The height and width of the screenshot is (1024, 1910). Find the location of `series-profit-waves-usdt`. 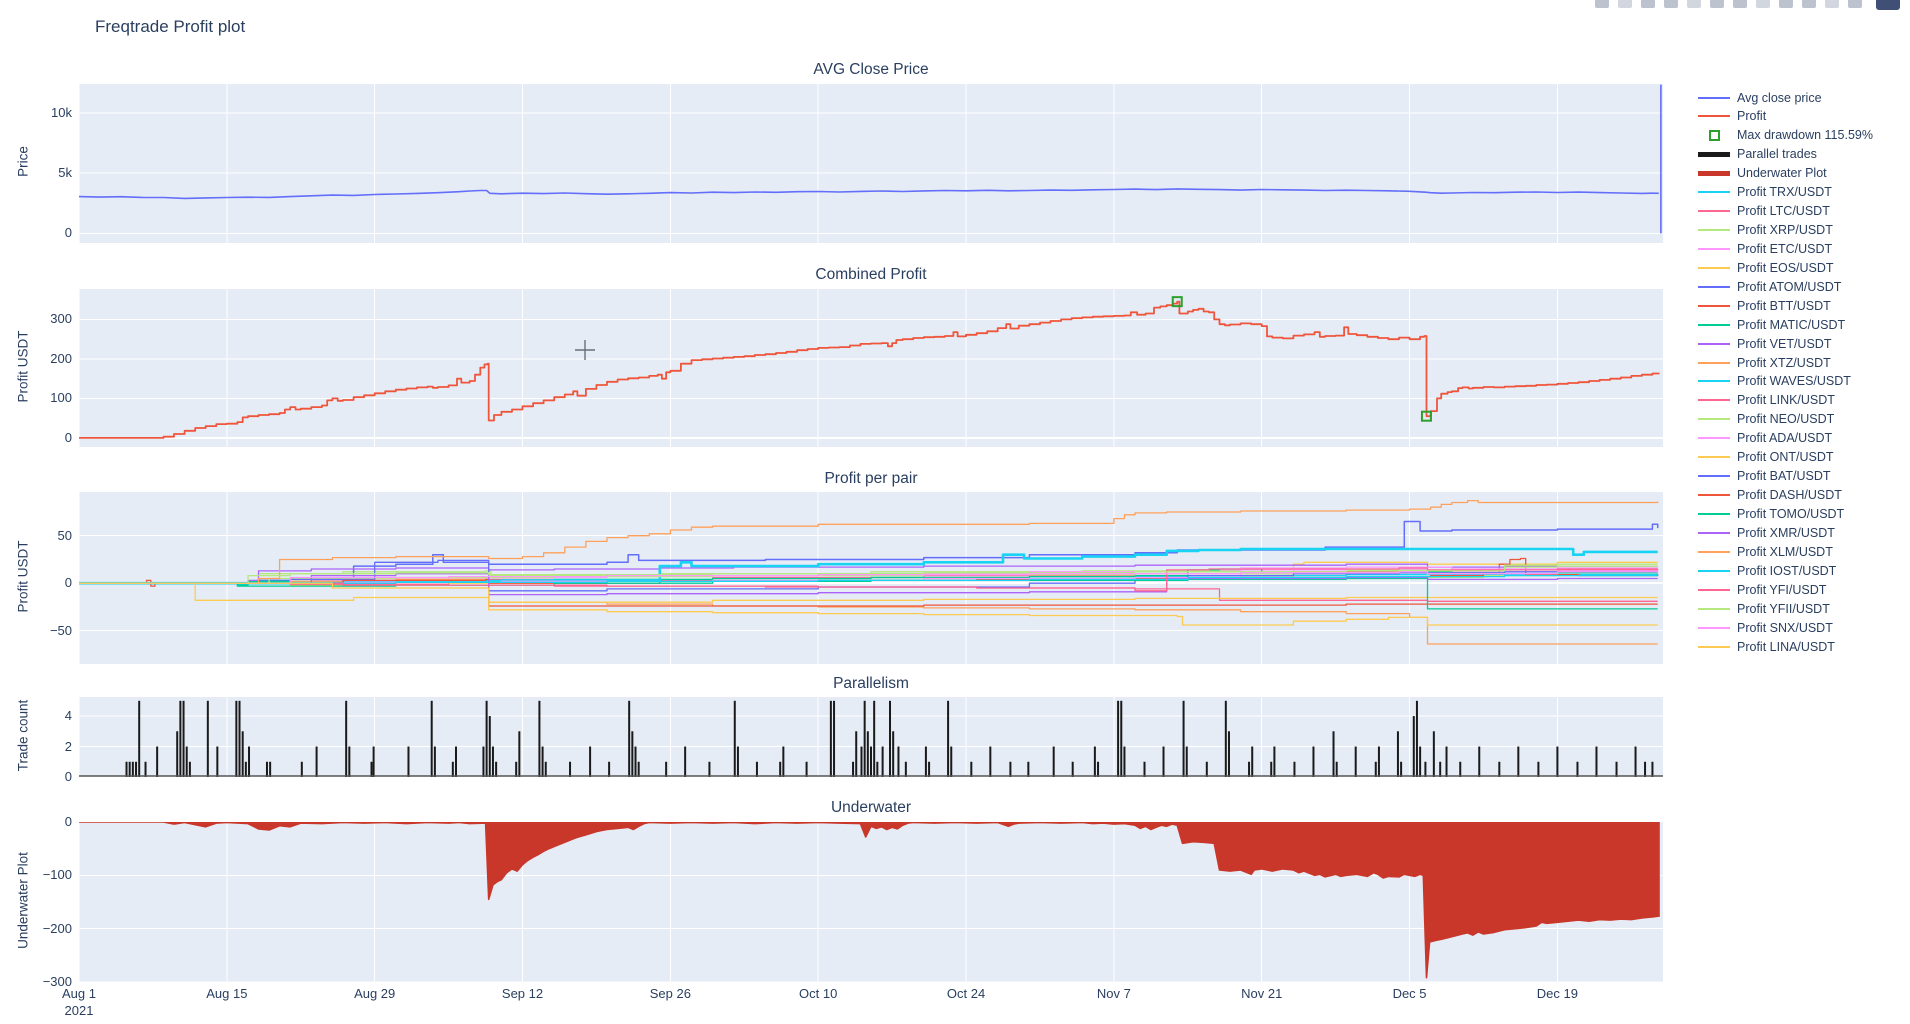

series-profit-waves-usdt is located at coordinates (868, 566).